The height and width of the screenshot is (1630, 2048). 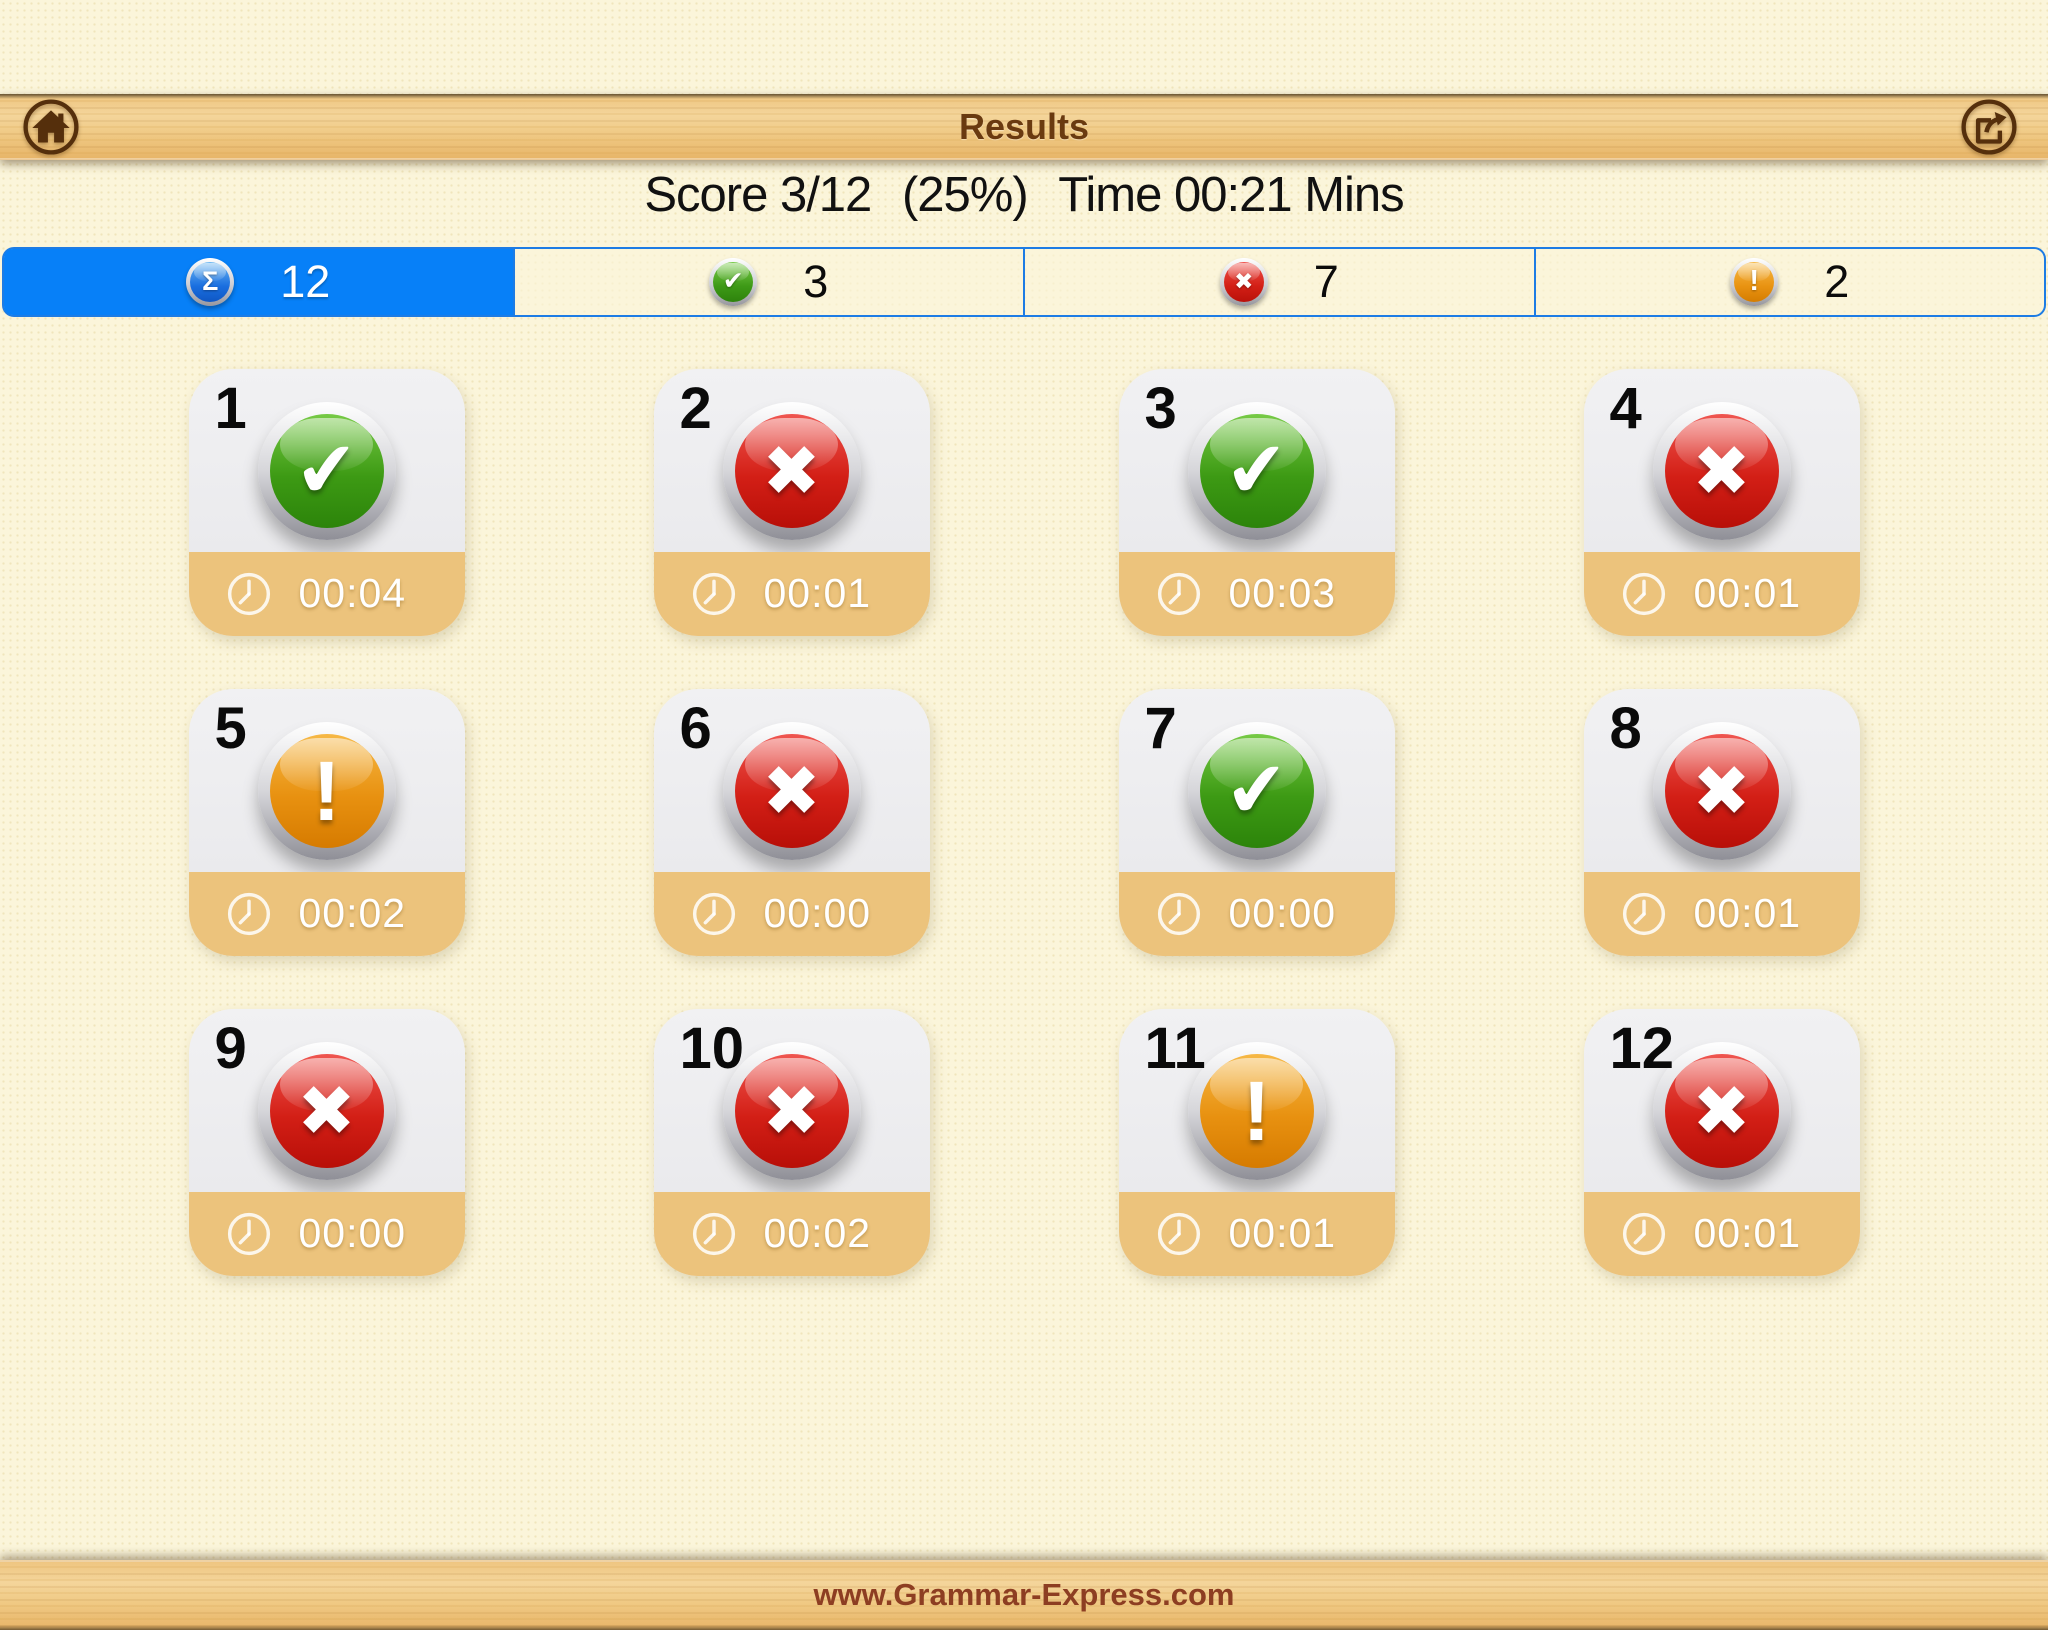 I want to click on question-tile-7: 7 00:00, so click(x=1256, y=822).